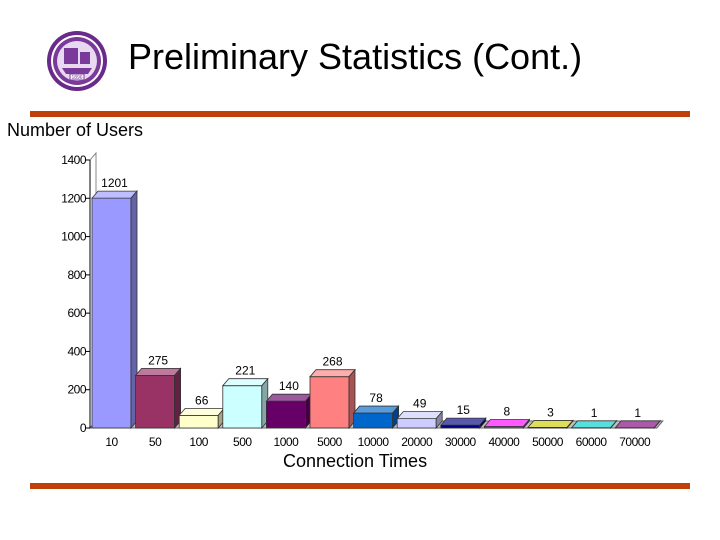 The image size is (720, 540). What do you see at coordinates (111, 442) in the screenshot?
I see `category-label: 10` at bounding box center [111, 442].